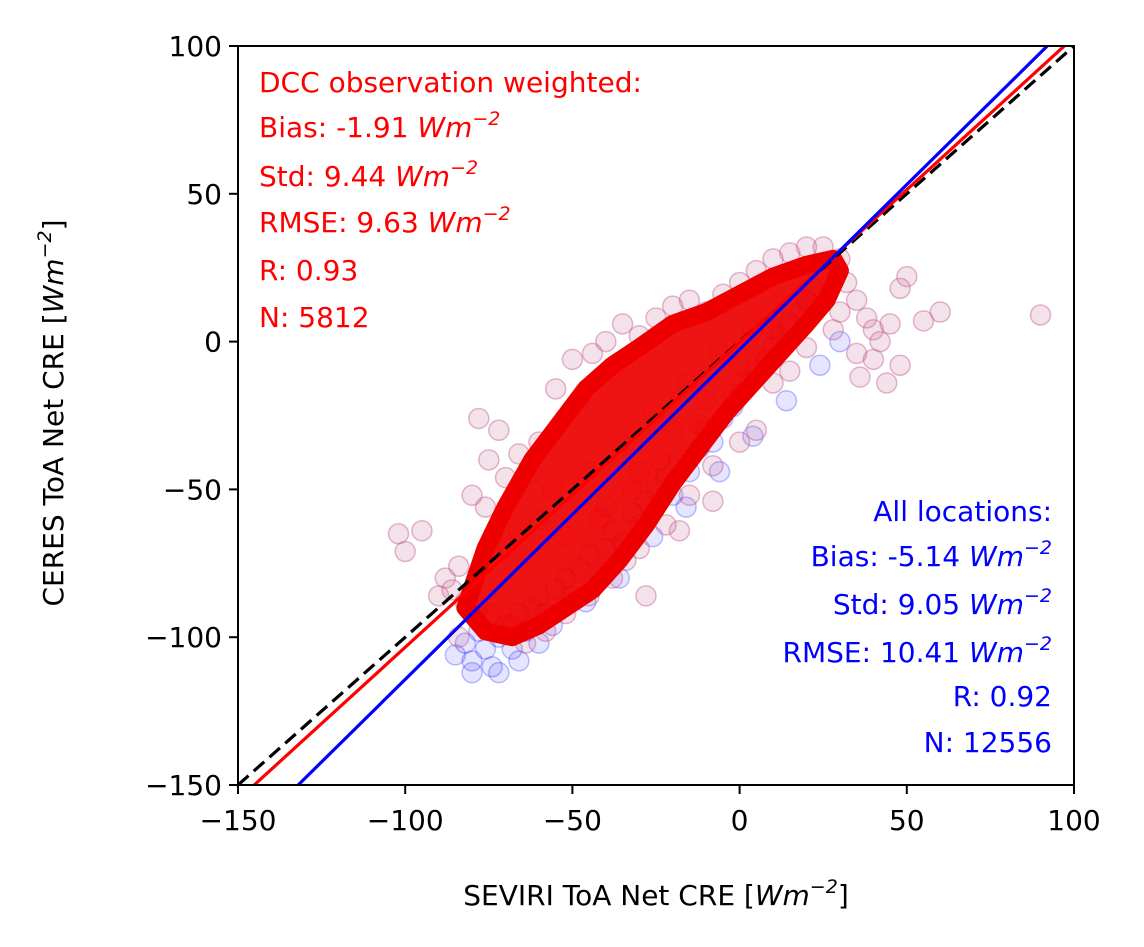 This screenshot has width=1144, height=947. Describe the element at coordinates (339, 222) in the screenshot. I see `dcc-rmse-value: RMSE: 9.63` at that location.